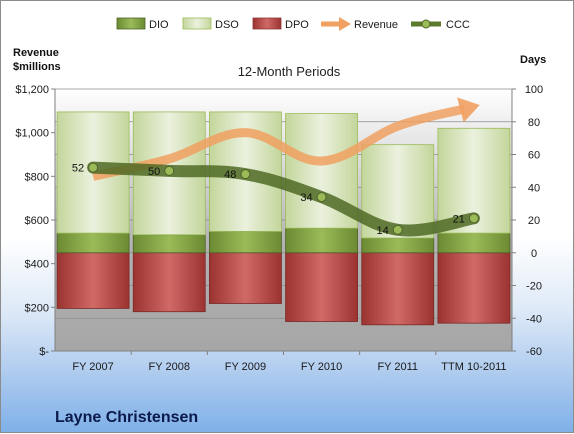 Image resolution: width=574 pixels, height=434 pixels. I want to click on revenue-arrowhead, so click(468, 110).